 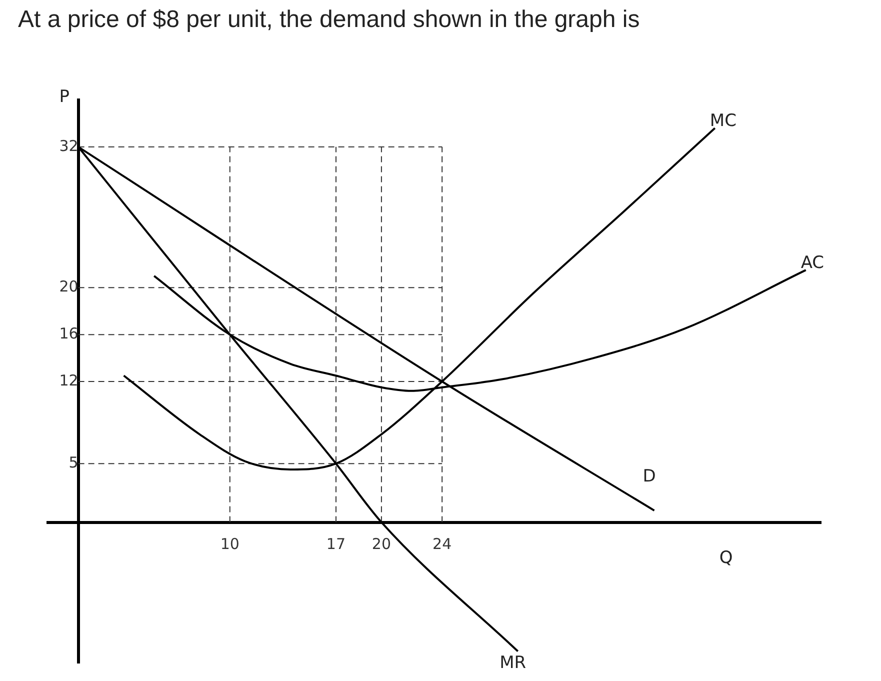 What do you see at coordinates (329, 20) in the screenshot?
I see `chart-title: At a price of $8 per unit, the demand shown in the graph is` at bounding box center [329, 20].